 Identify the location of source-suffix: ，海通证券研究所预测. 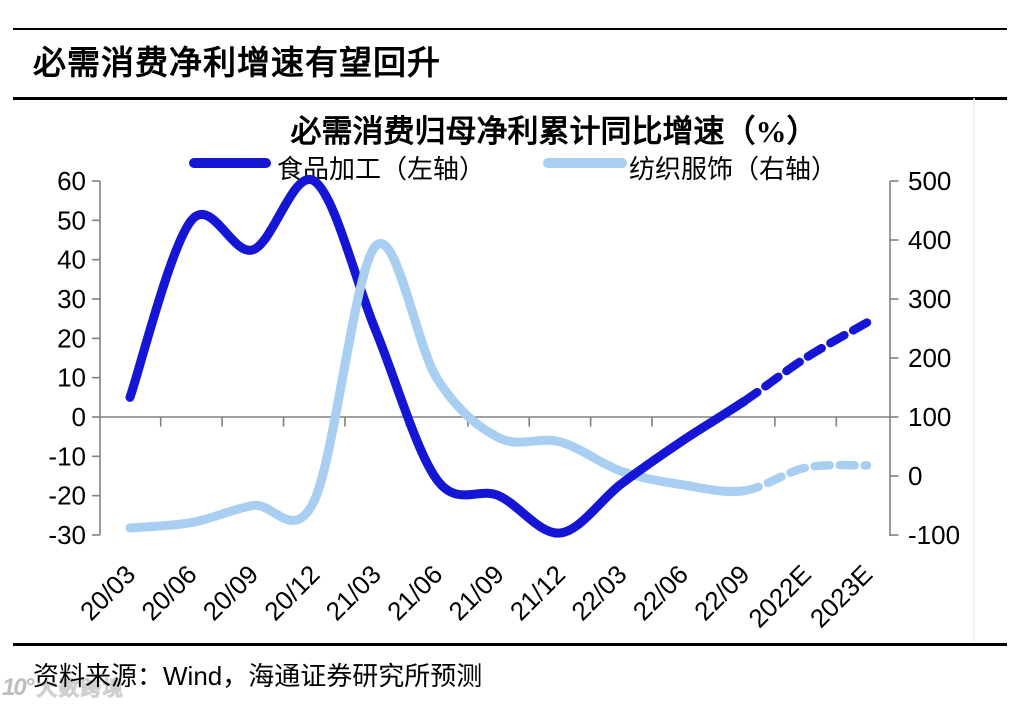
(352, 676).